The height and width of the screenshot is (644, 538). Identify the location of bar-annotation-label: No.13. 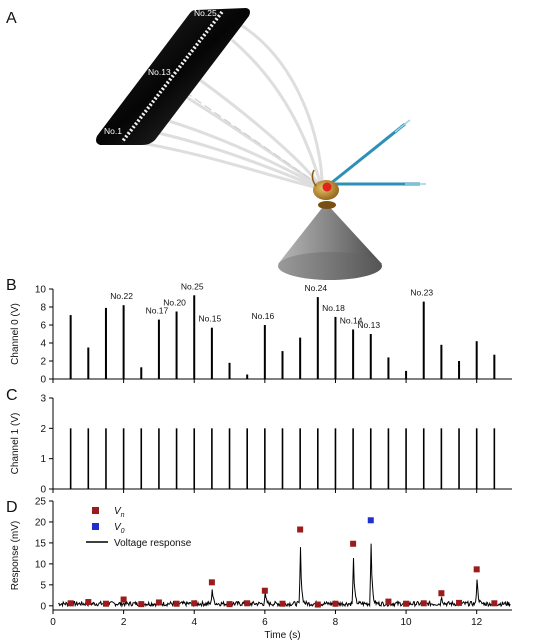
(368, 325).